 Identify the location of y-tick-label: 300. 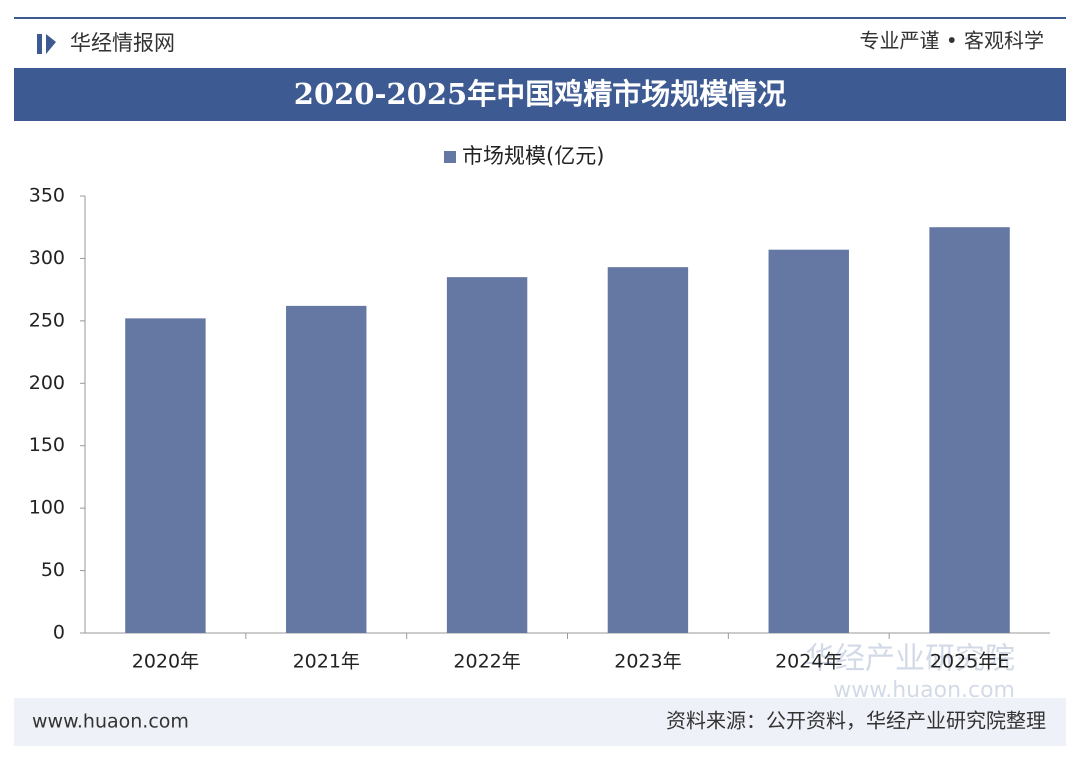
(47, 258).